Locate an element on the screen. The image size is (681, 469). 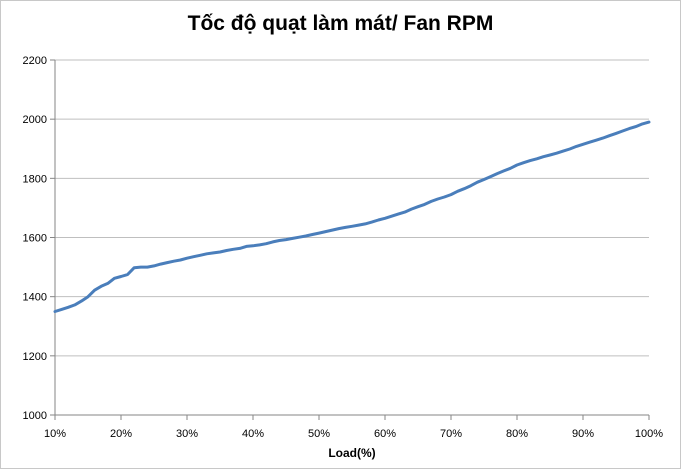
x-tick-label: 90% is located at coordinates (583, 434).